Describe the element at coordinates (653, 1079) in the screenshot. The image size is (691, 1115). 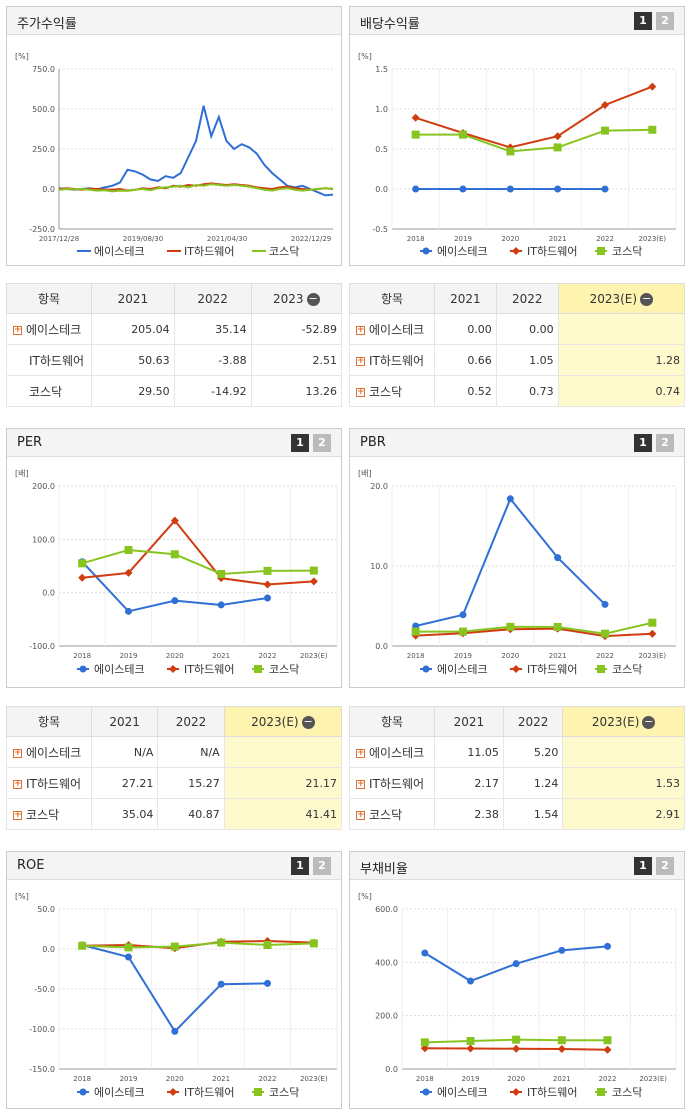
I see `x-tick-label: 2023(E)` at that location.